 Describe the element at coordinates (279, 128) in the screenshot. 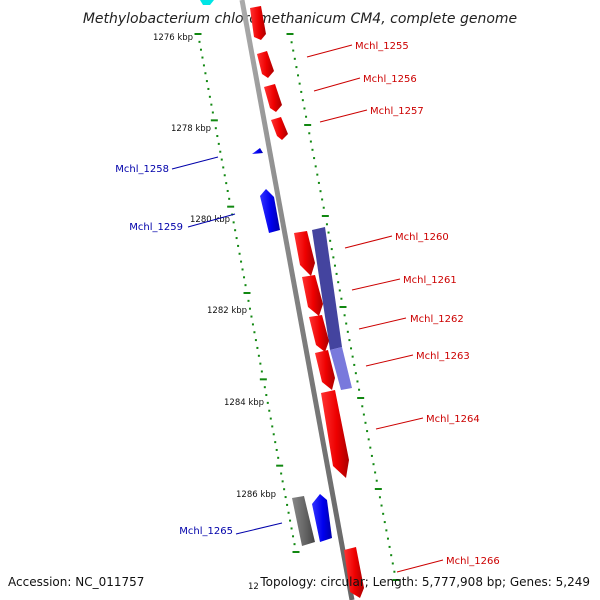

I see `gene-arrow-mchl-1257b` at that location.